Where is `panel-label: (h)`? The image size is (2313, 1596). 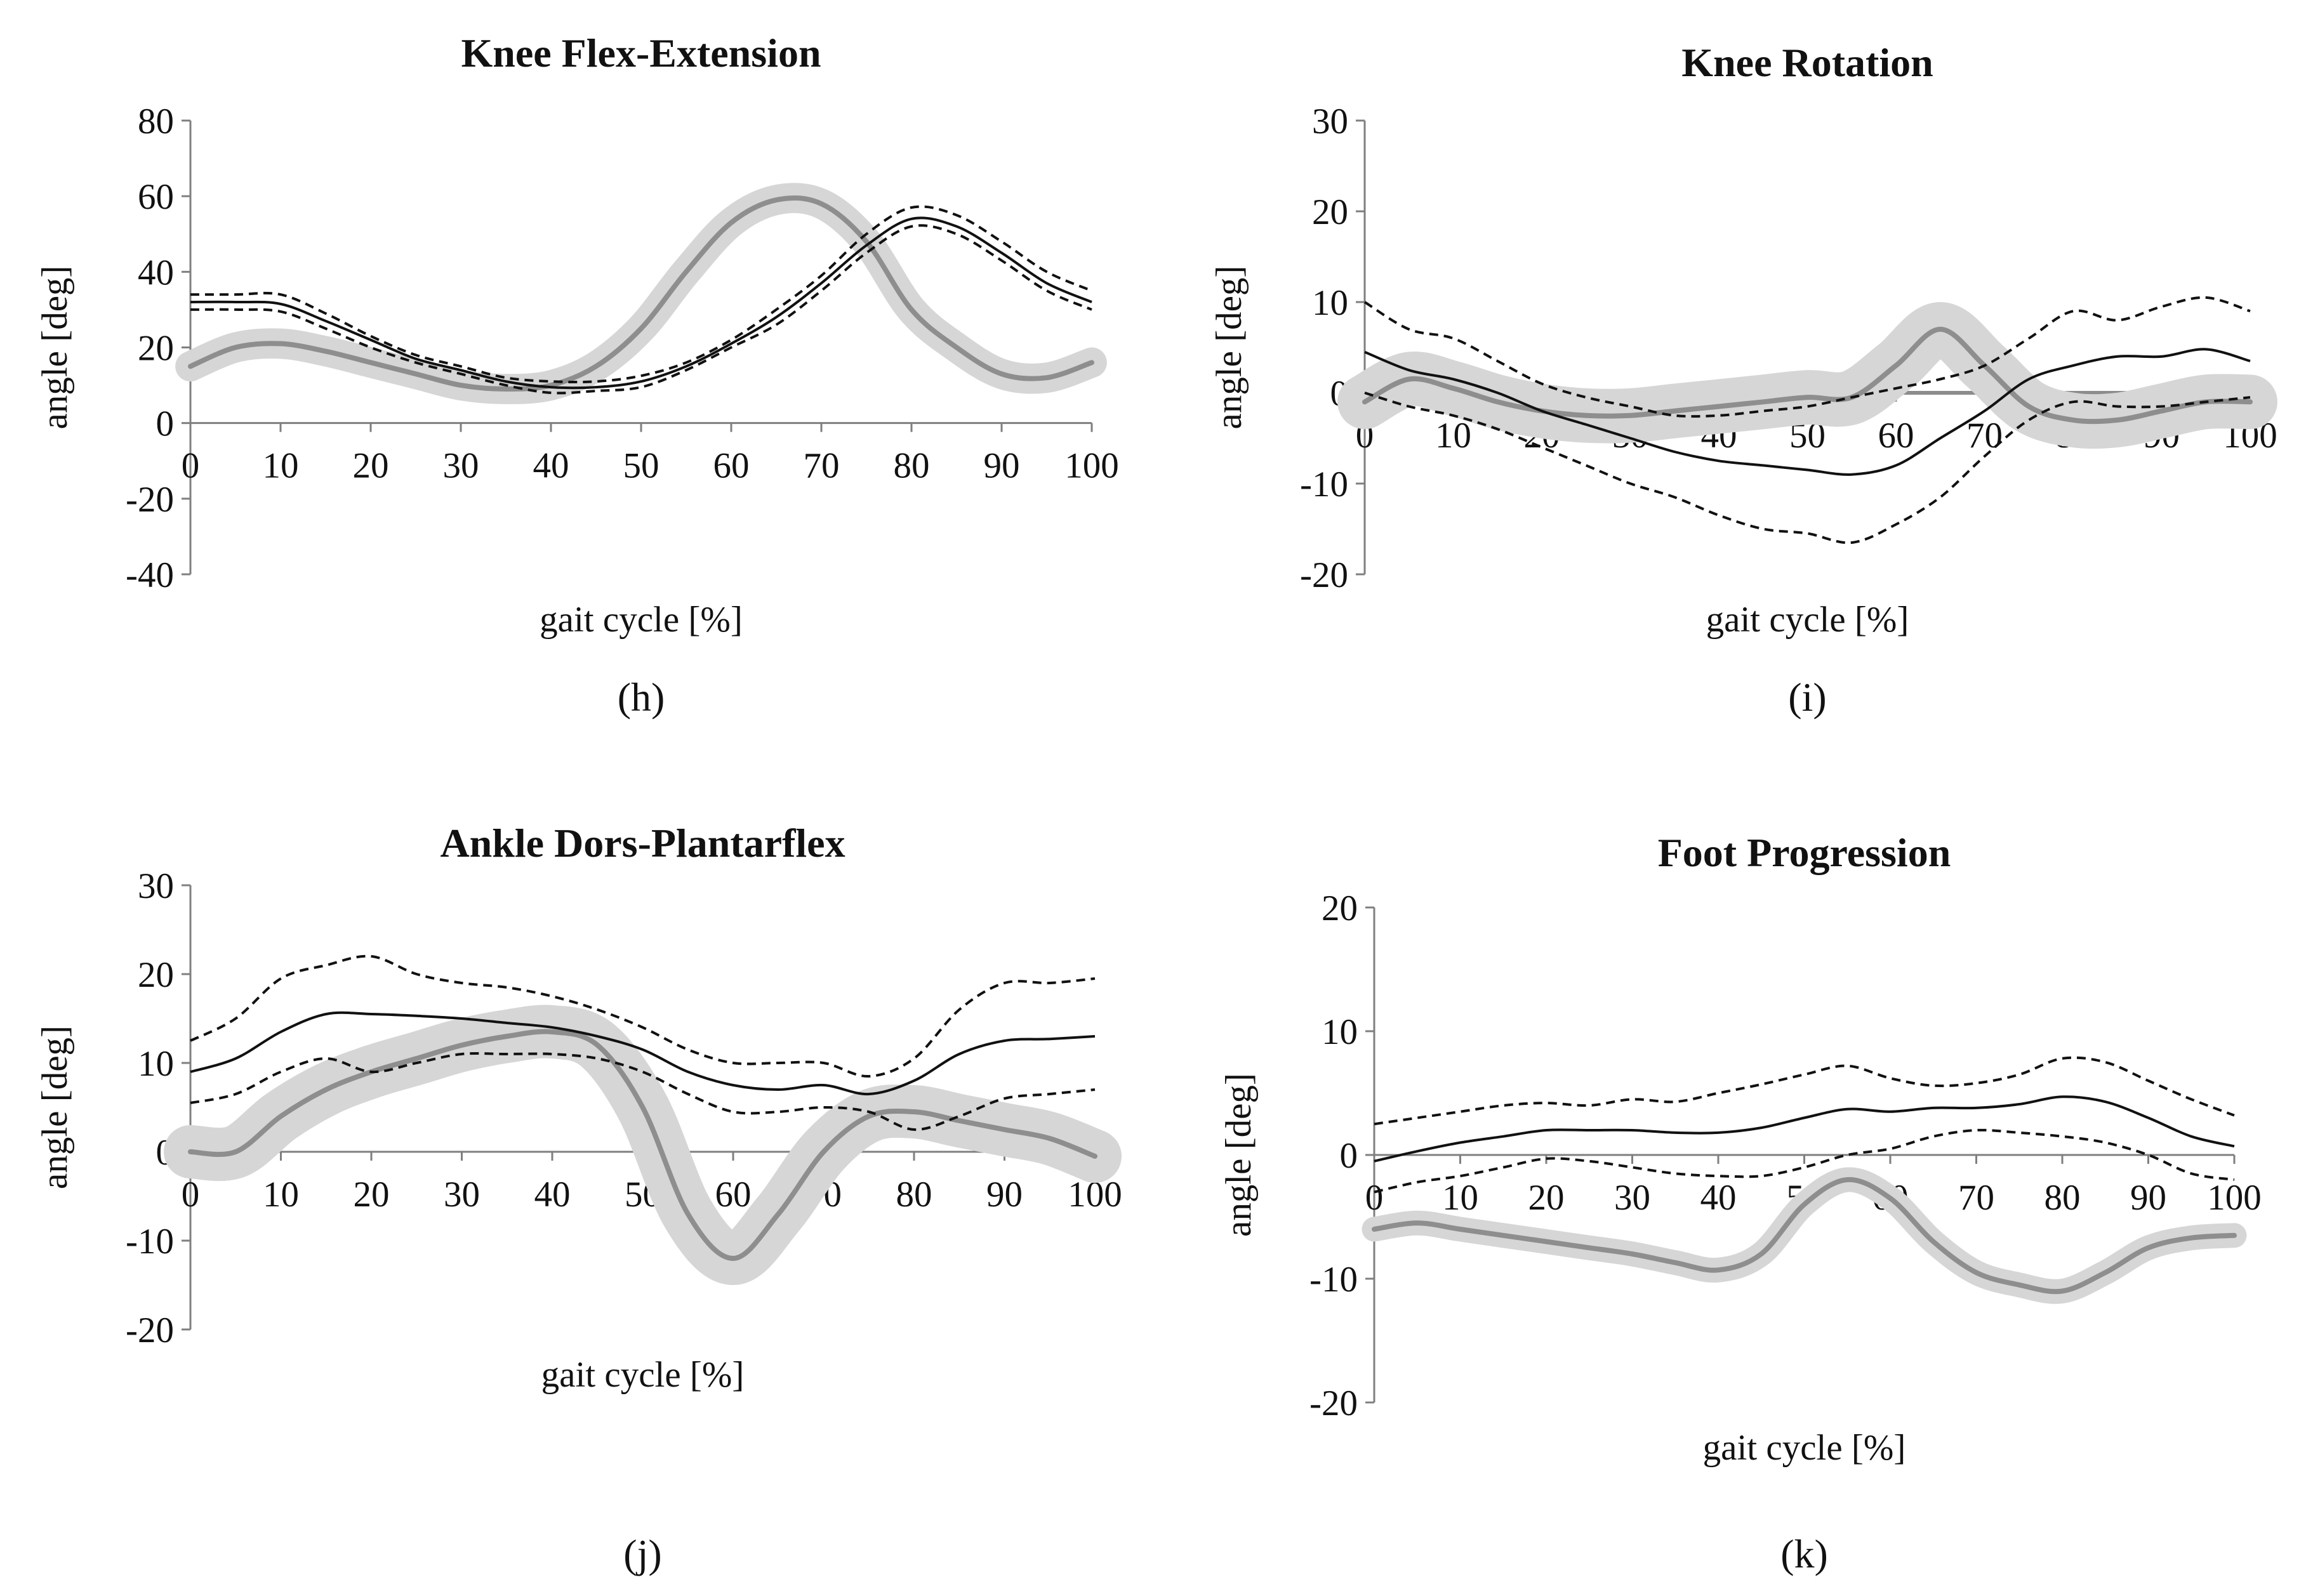 panel-label: (h) is located at coordinates (641, 698).